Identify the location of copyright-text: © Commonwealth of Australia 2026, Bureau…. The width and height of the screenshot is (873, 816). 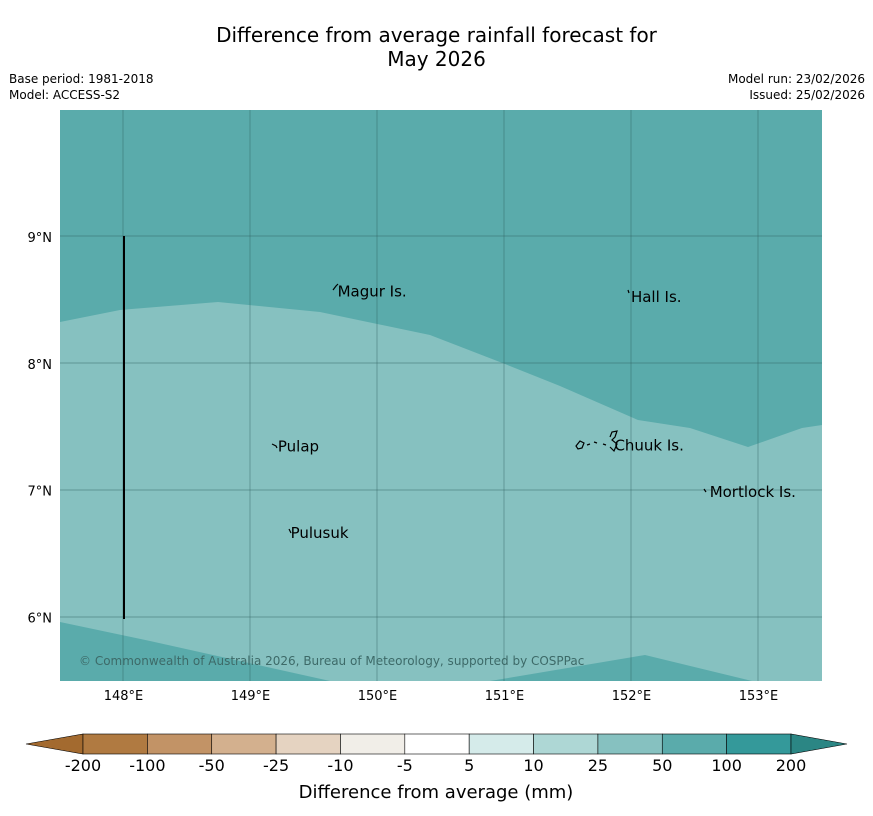
(331, 661).